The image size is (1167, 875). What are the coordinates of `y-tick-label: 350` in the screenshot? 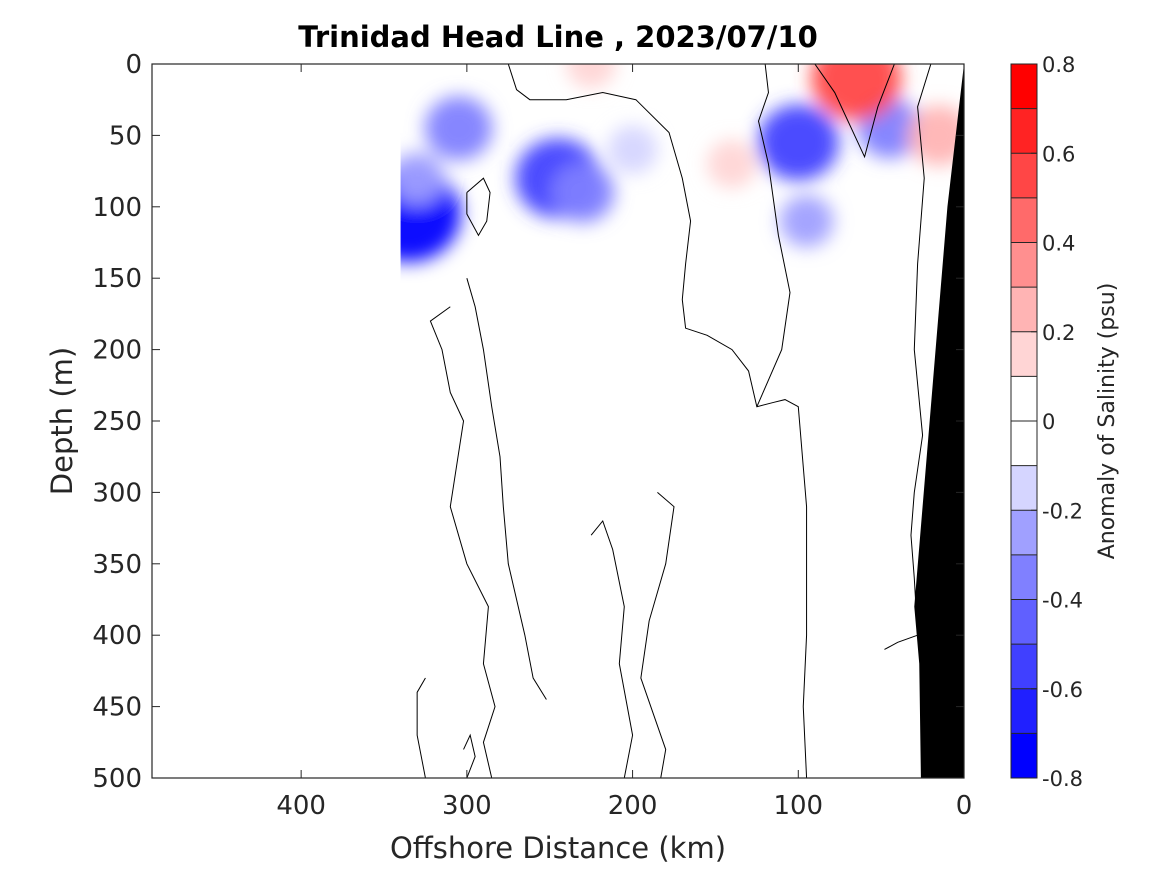 It's located at (117, 565).